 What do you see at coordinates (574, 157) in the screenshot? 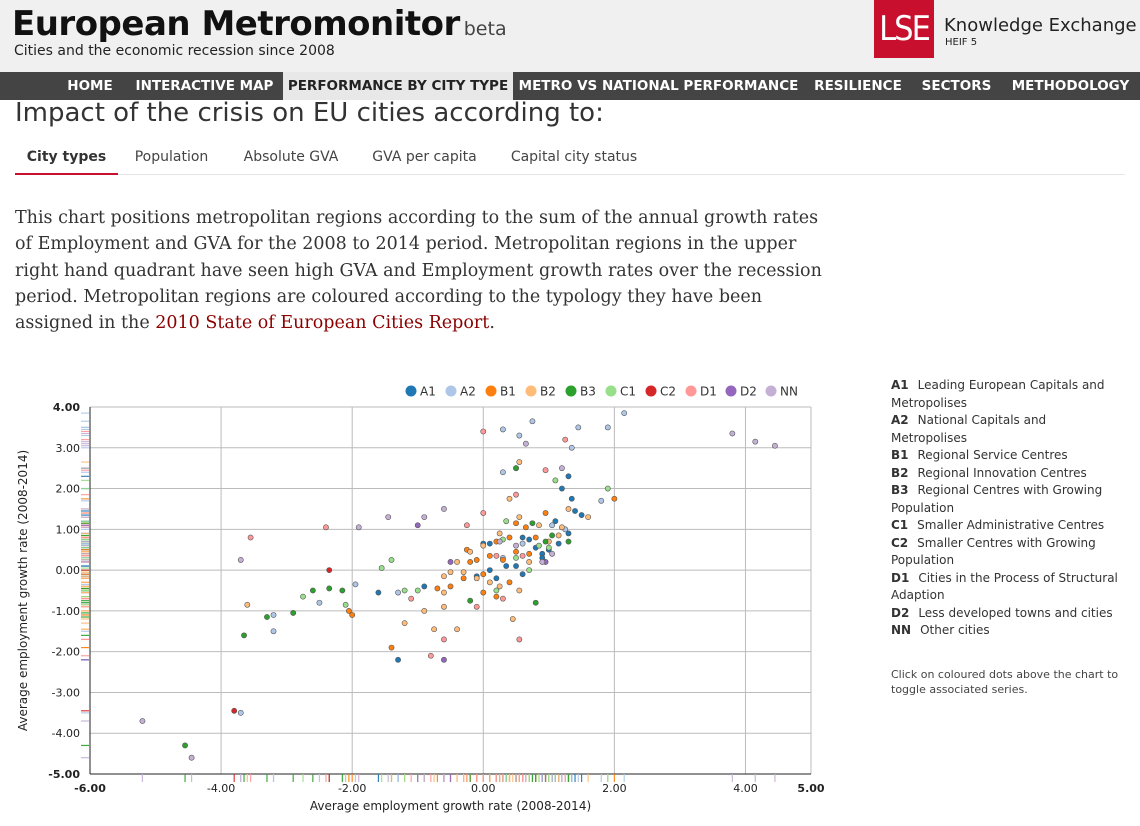
I see `tab-capital-city-status: Capital city status` at bounding box center [574, 157].